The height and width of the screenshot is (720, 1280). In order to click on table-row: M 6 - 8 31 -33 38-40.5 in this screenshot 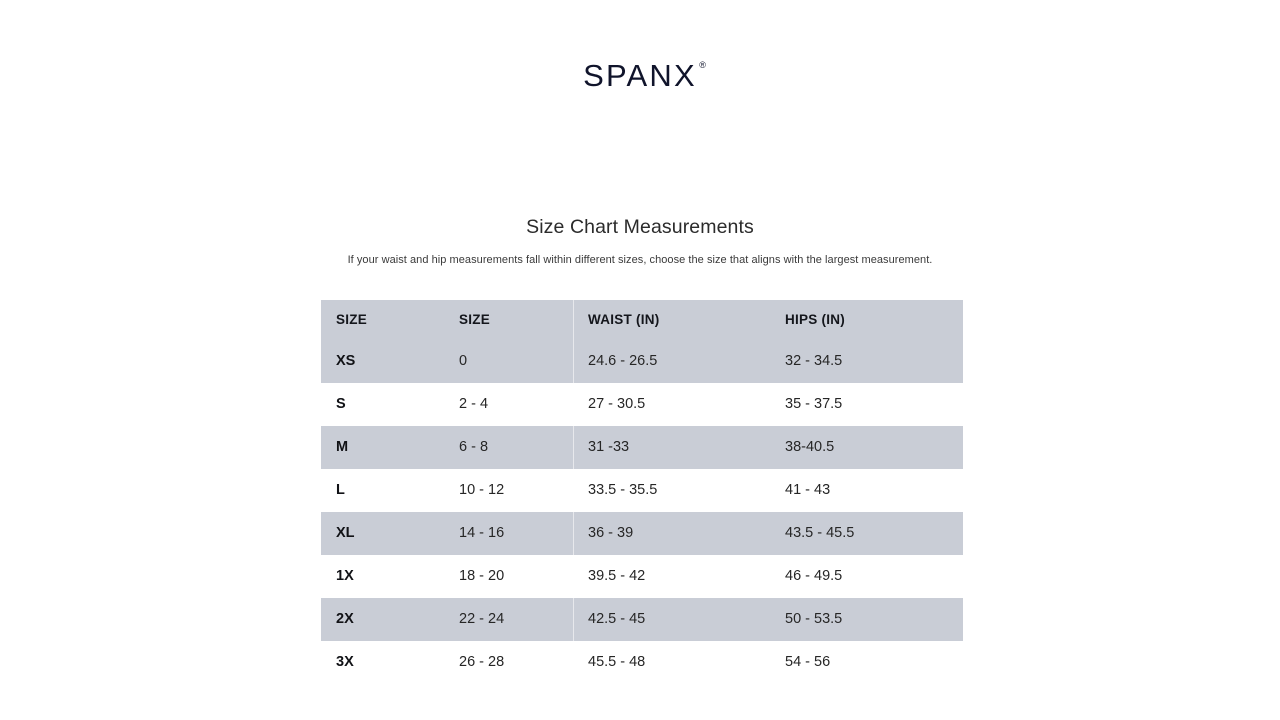, I will do `click(642, 447)`.